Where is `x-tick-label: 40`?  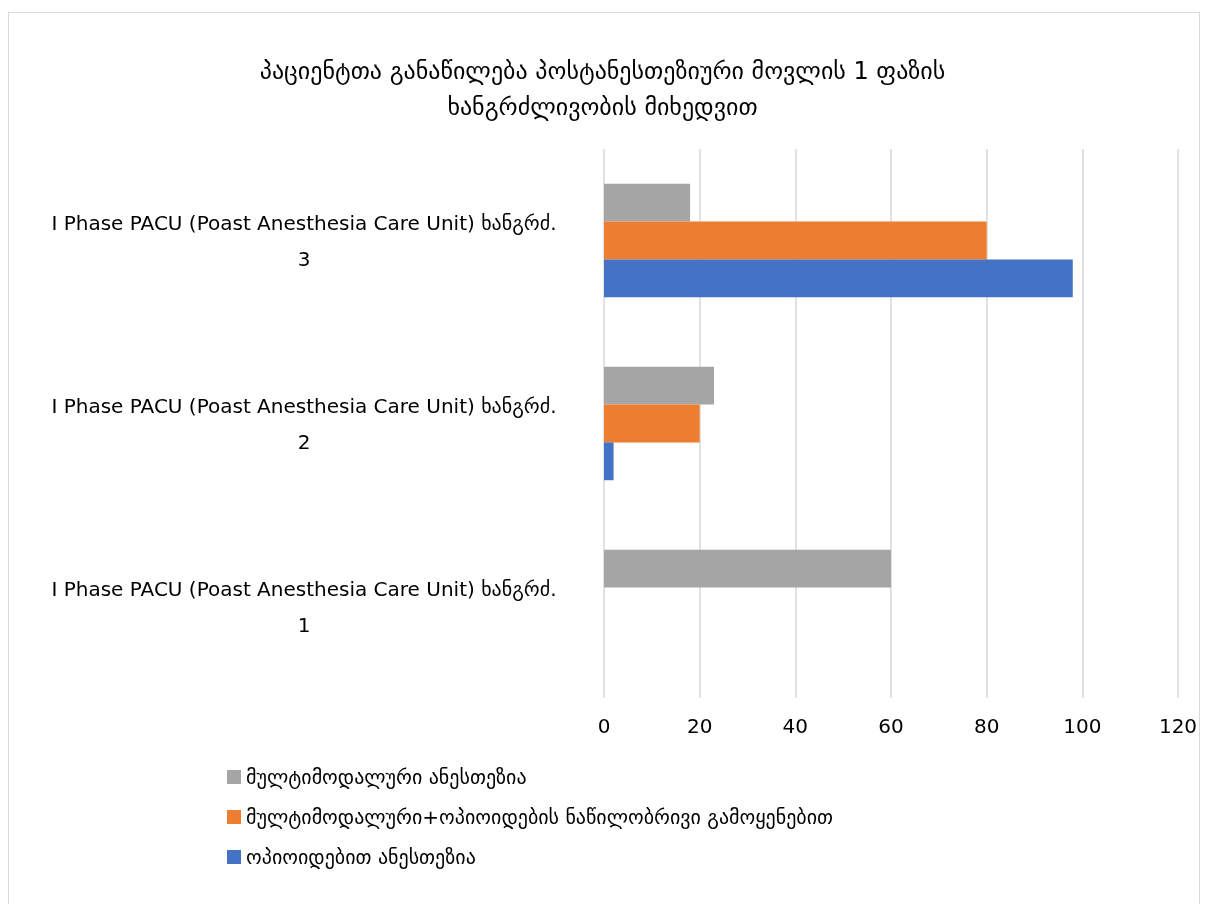
x-tick-label: 40 is located at coordinates (795, 726).